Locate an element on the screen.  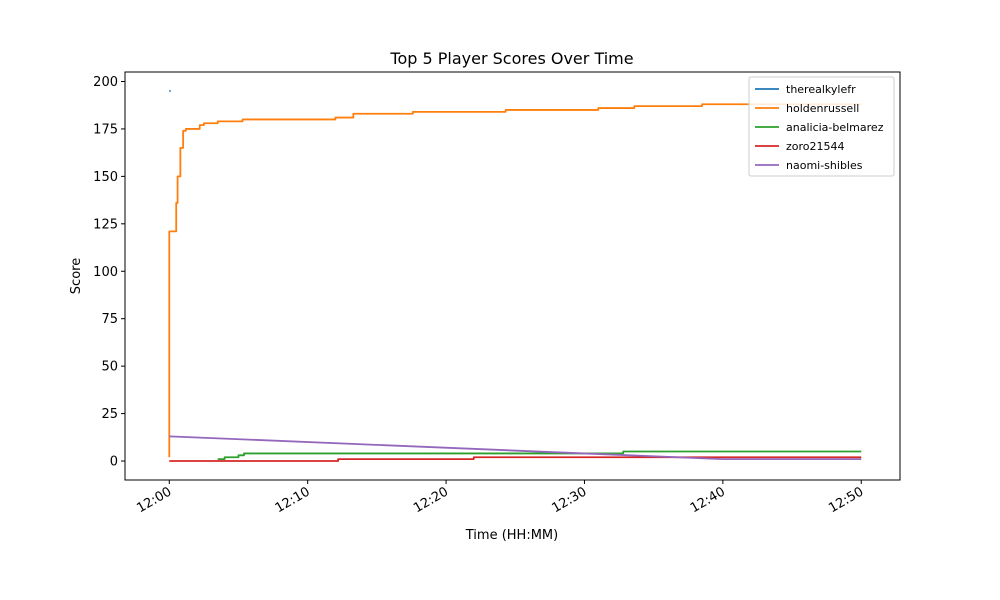
series-line-naomi-shibles is located at coordinates (515, 448).